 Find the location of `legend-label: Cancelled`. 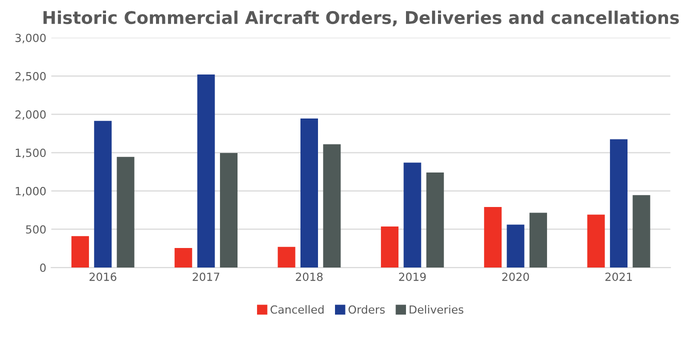

legend-label: Cancelled is located at coordinates (297, 309).